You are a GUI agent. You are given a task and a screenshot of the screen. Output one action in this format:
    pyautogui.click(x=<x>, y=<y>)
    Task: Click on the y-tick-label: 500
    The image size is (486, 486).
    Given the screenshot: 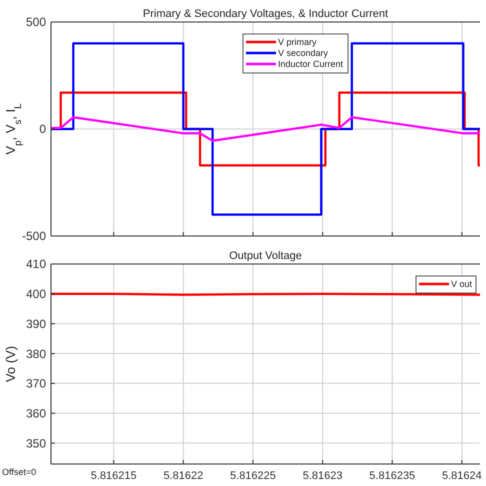 What is the action you would take?
    pyautogui.click(x=36, y=22)
    